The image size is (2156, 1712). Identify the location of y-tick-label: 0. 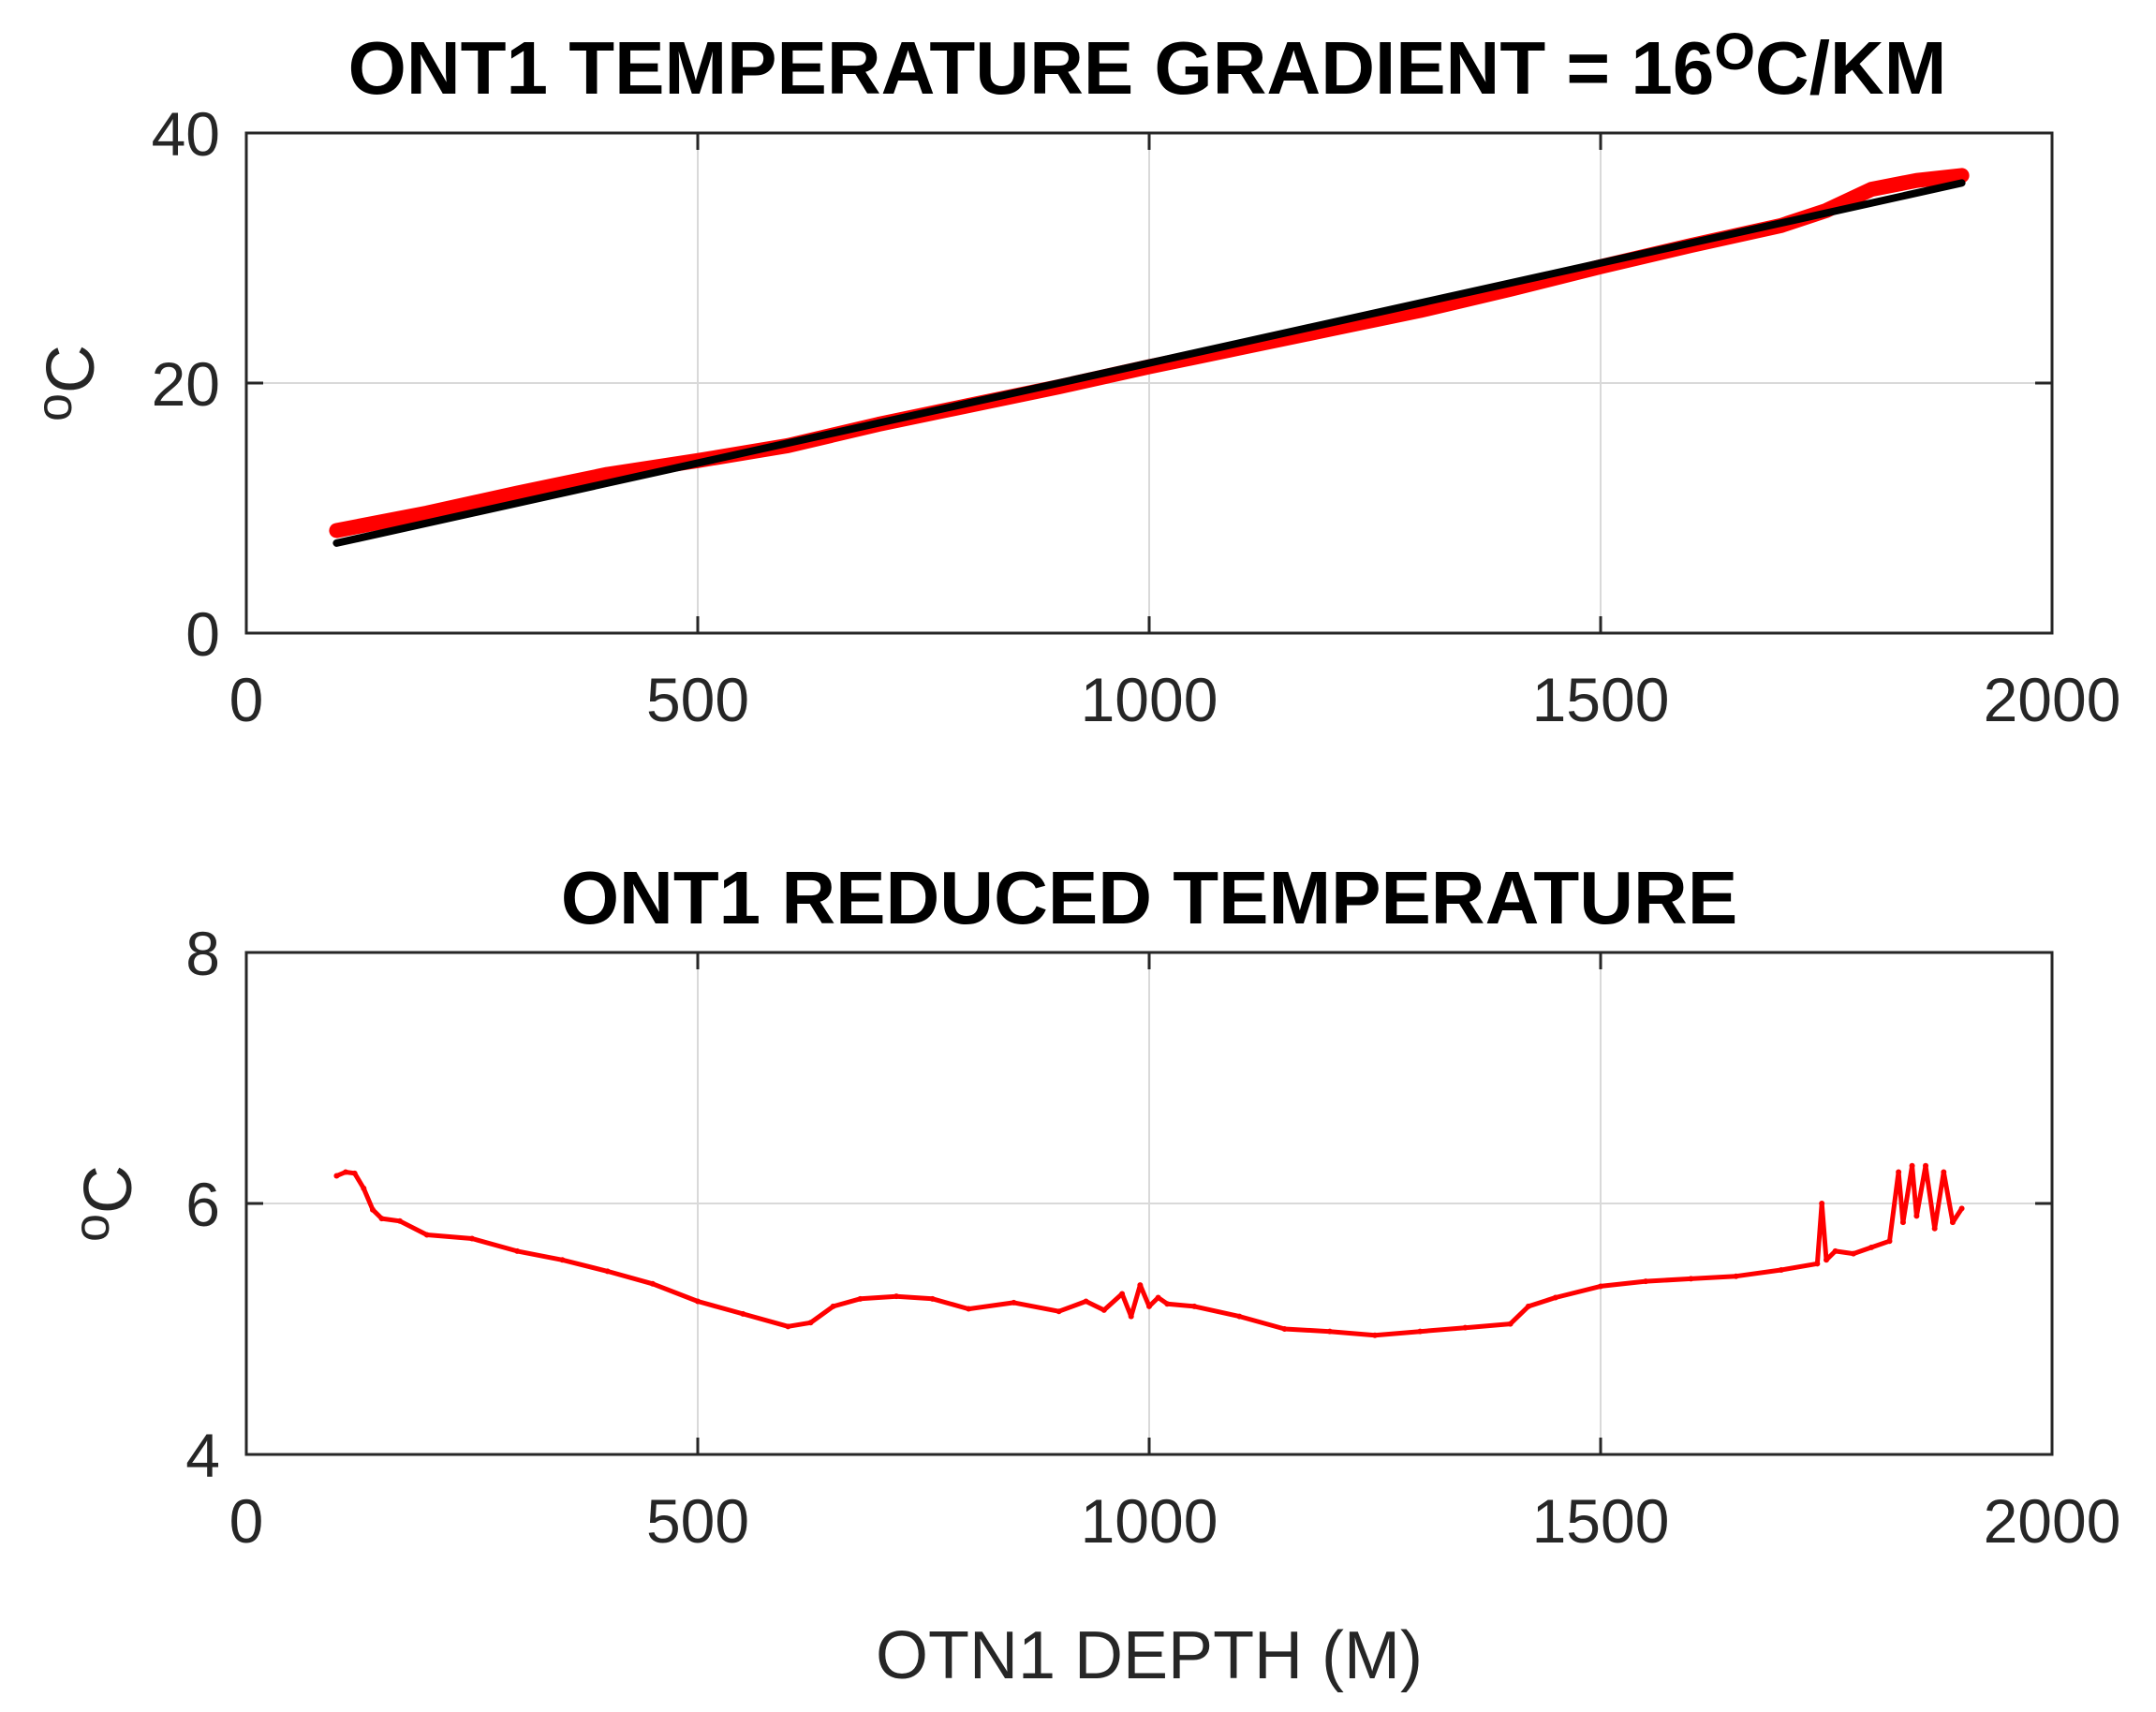
(202, 634).